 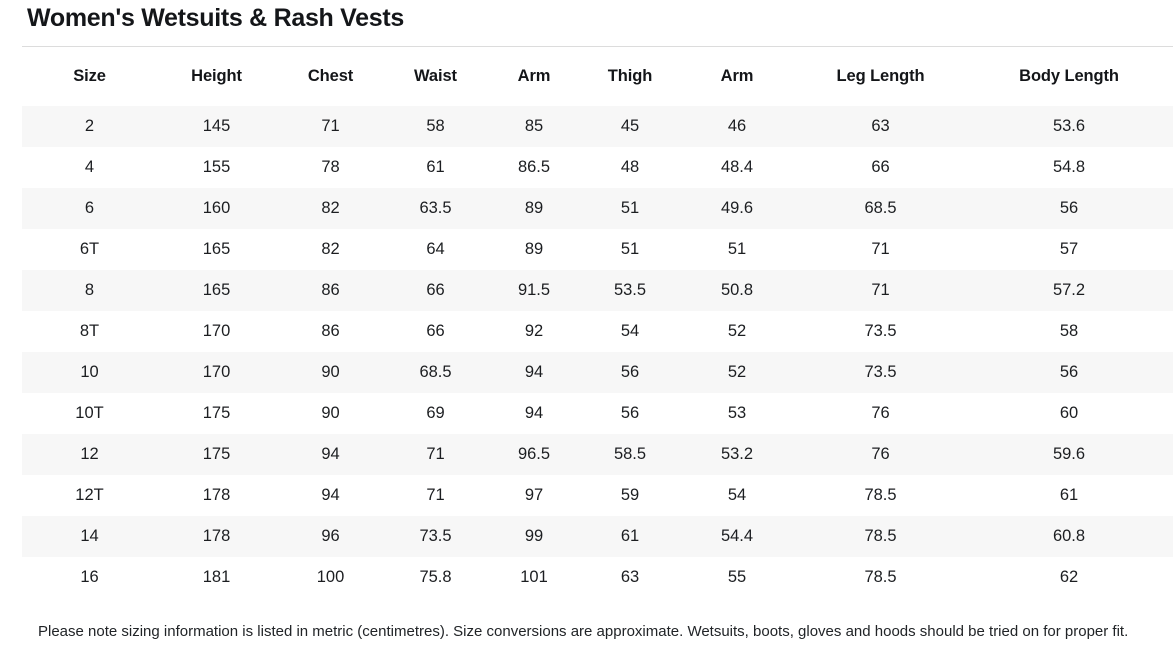 I want to click on size-cell: 8T, so click(x=89, y=331).